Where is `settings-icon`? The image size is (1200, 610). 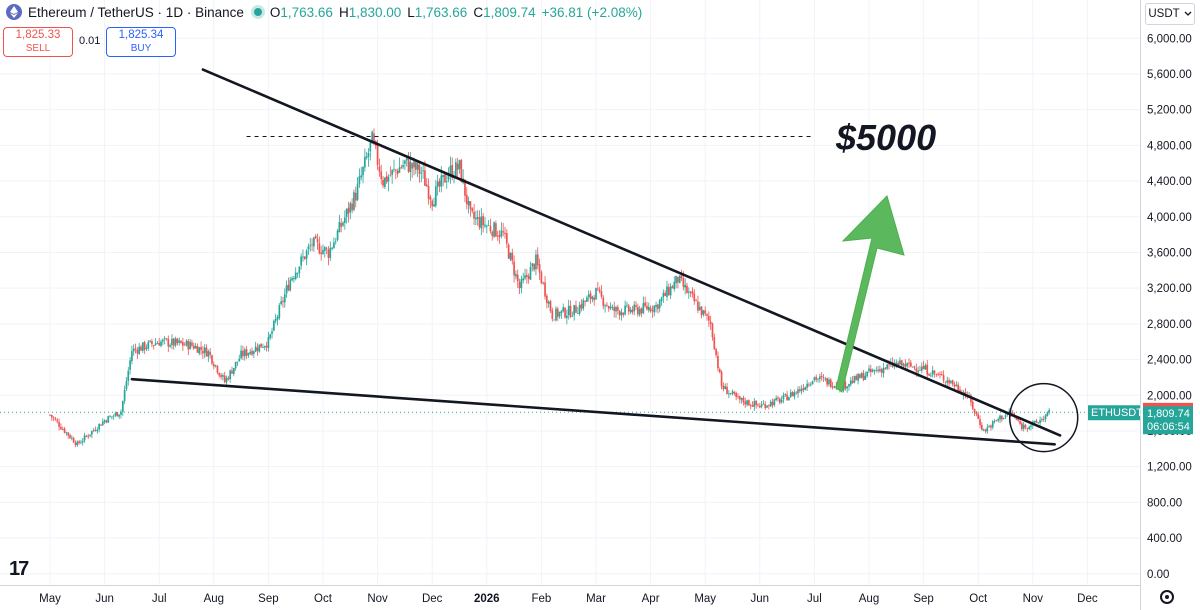
settings-icon is located at coordinates (1167, 597).